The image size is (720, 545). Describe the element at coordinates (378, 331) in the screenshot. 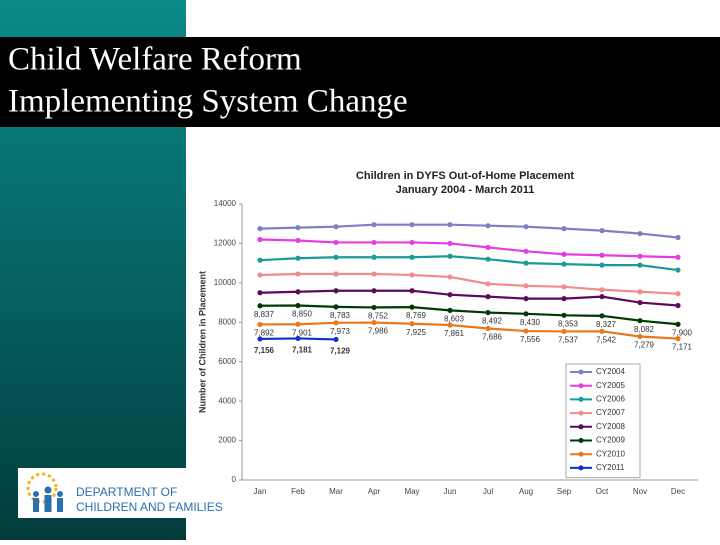

I see `data-label: 7,986` at that location.